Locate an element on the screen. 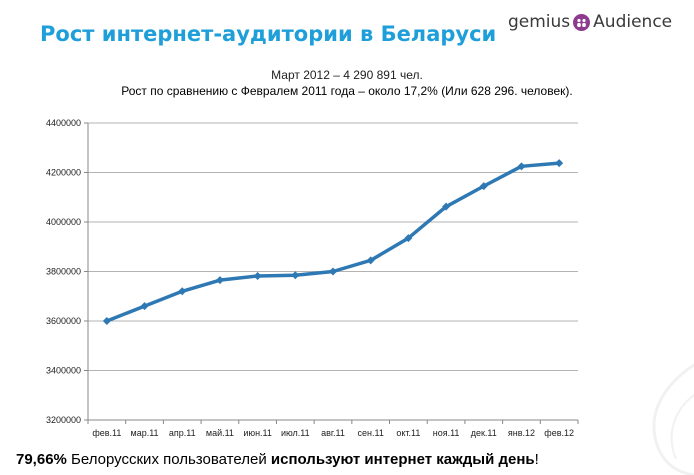 This screenshot has height=475, width=694. logo-text-audience: Audience is located at coordinates (633, 22).